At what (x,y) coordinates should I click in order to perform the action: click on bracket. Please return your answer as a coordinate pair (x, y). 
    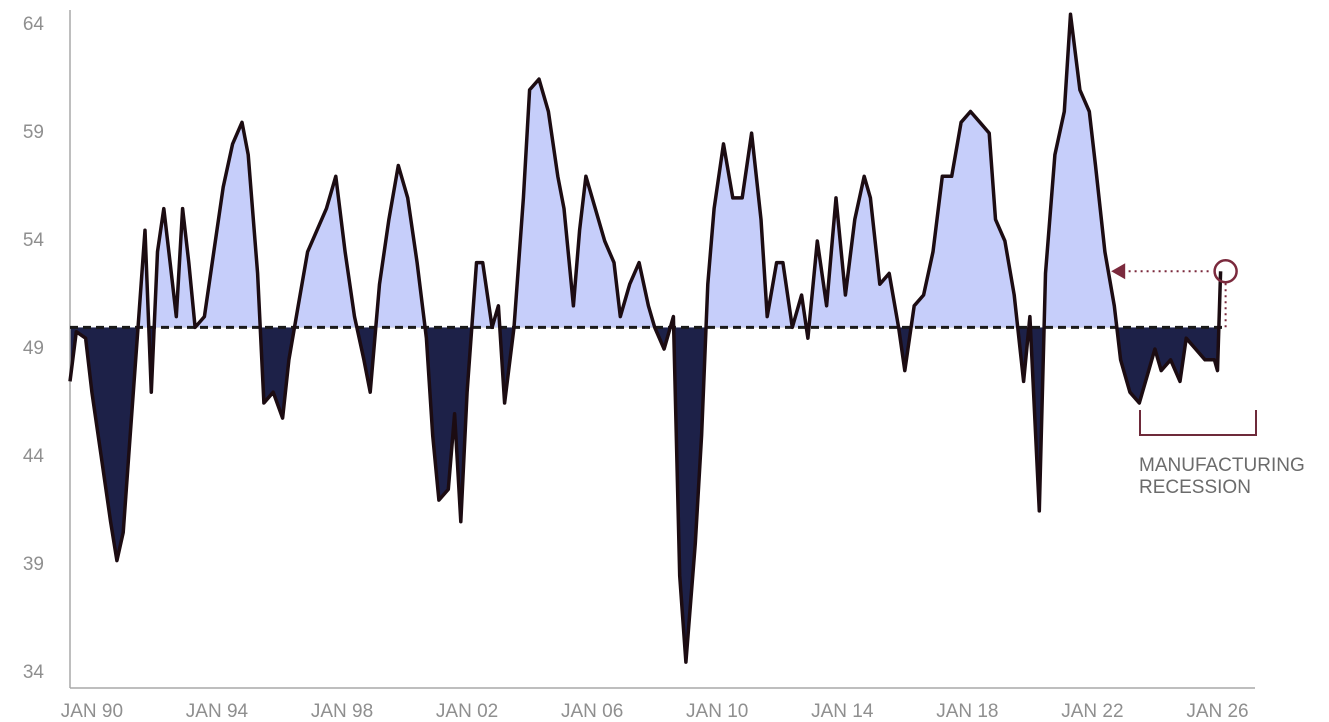
    Looking at the image, I should click on (1198, 423).